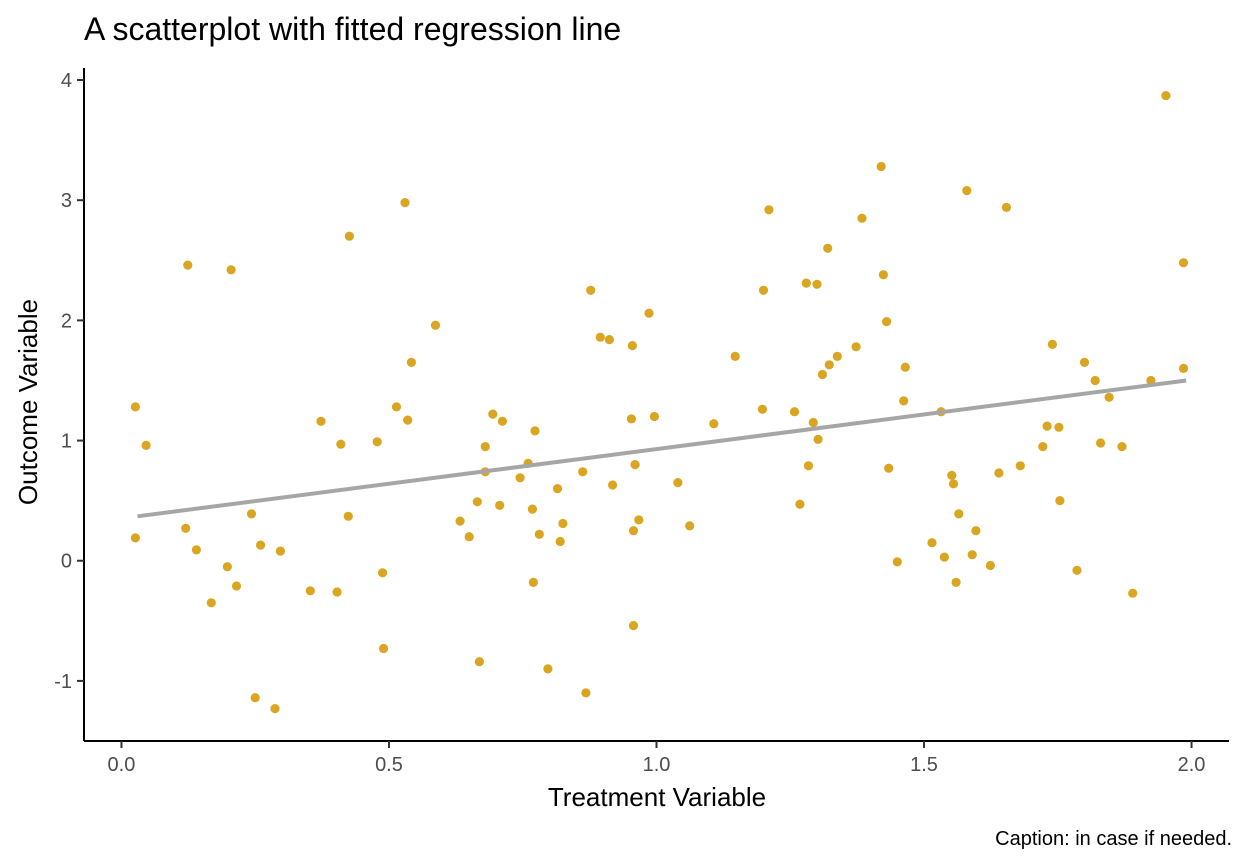  I want to click on x-tick-label: 1.0, so click(657, 765).